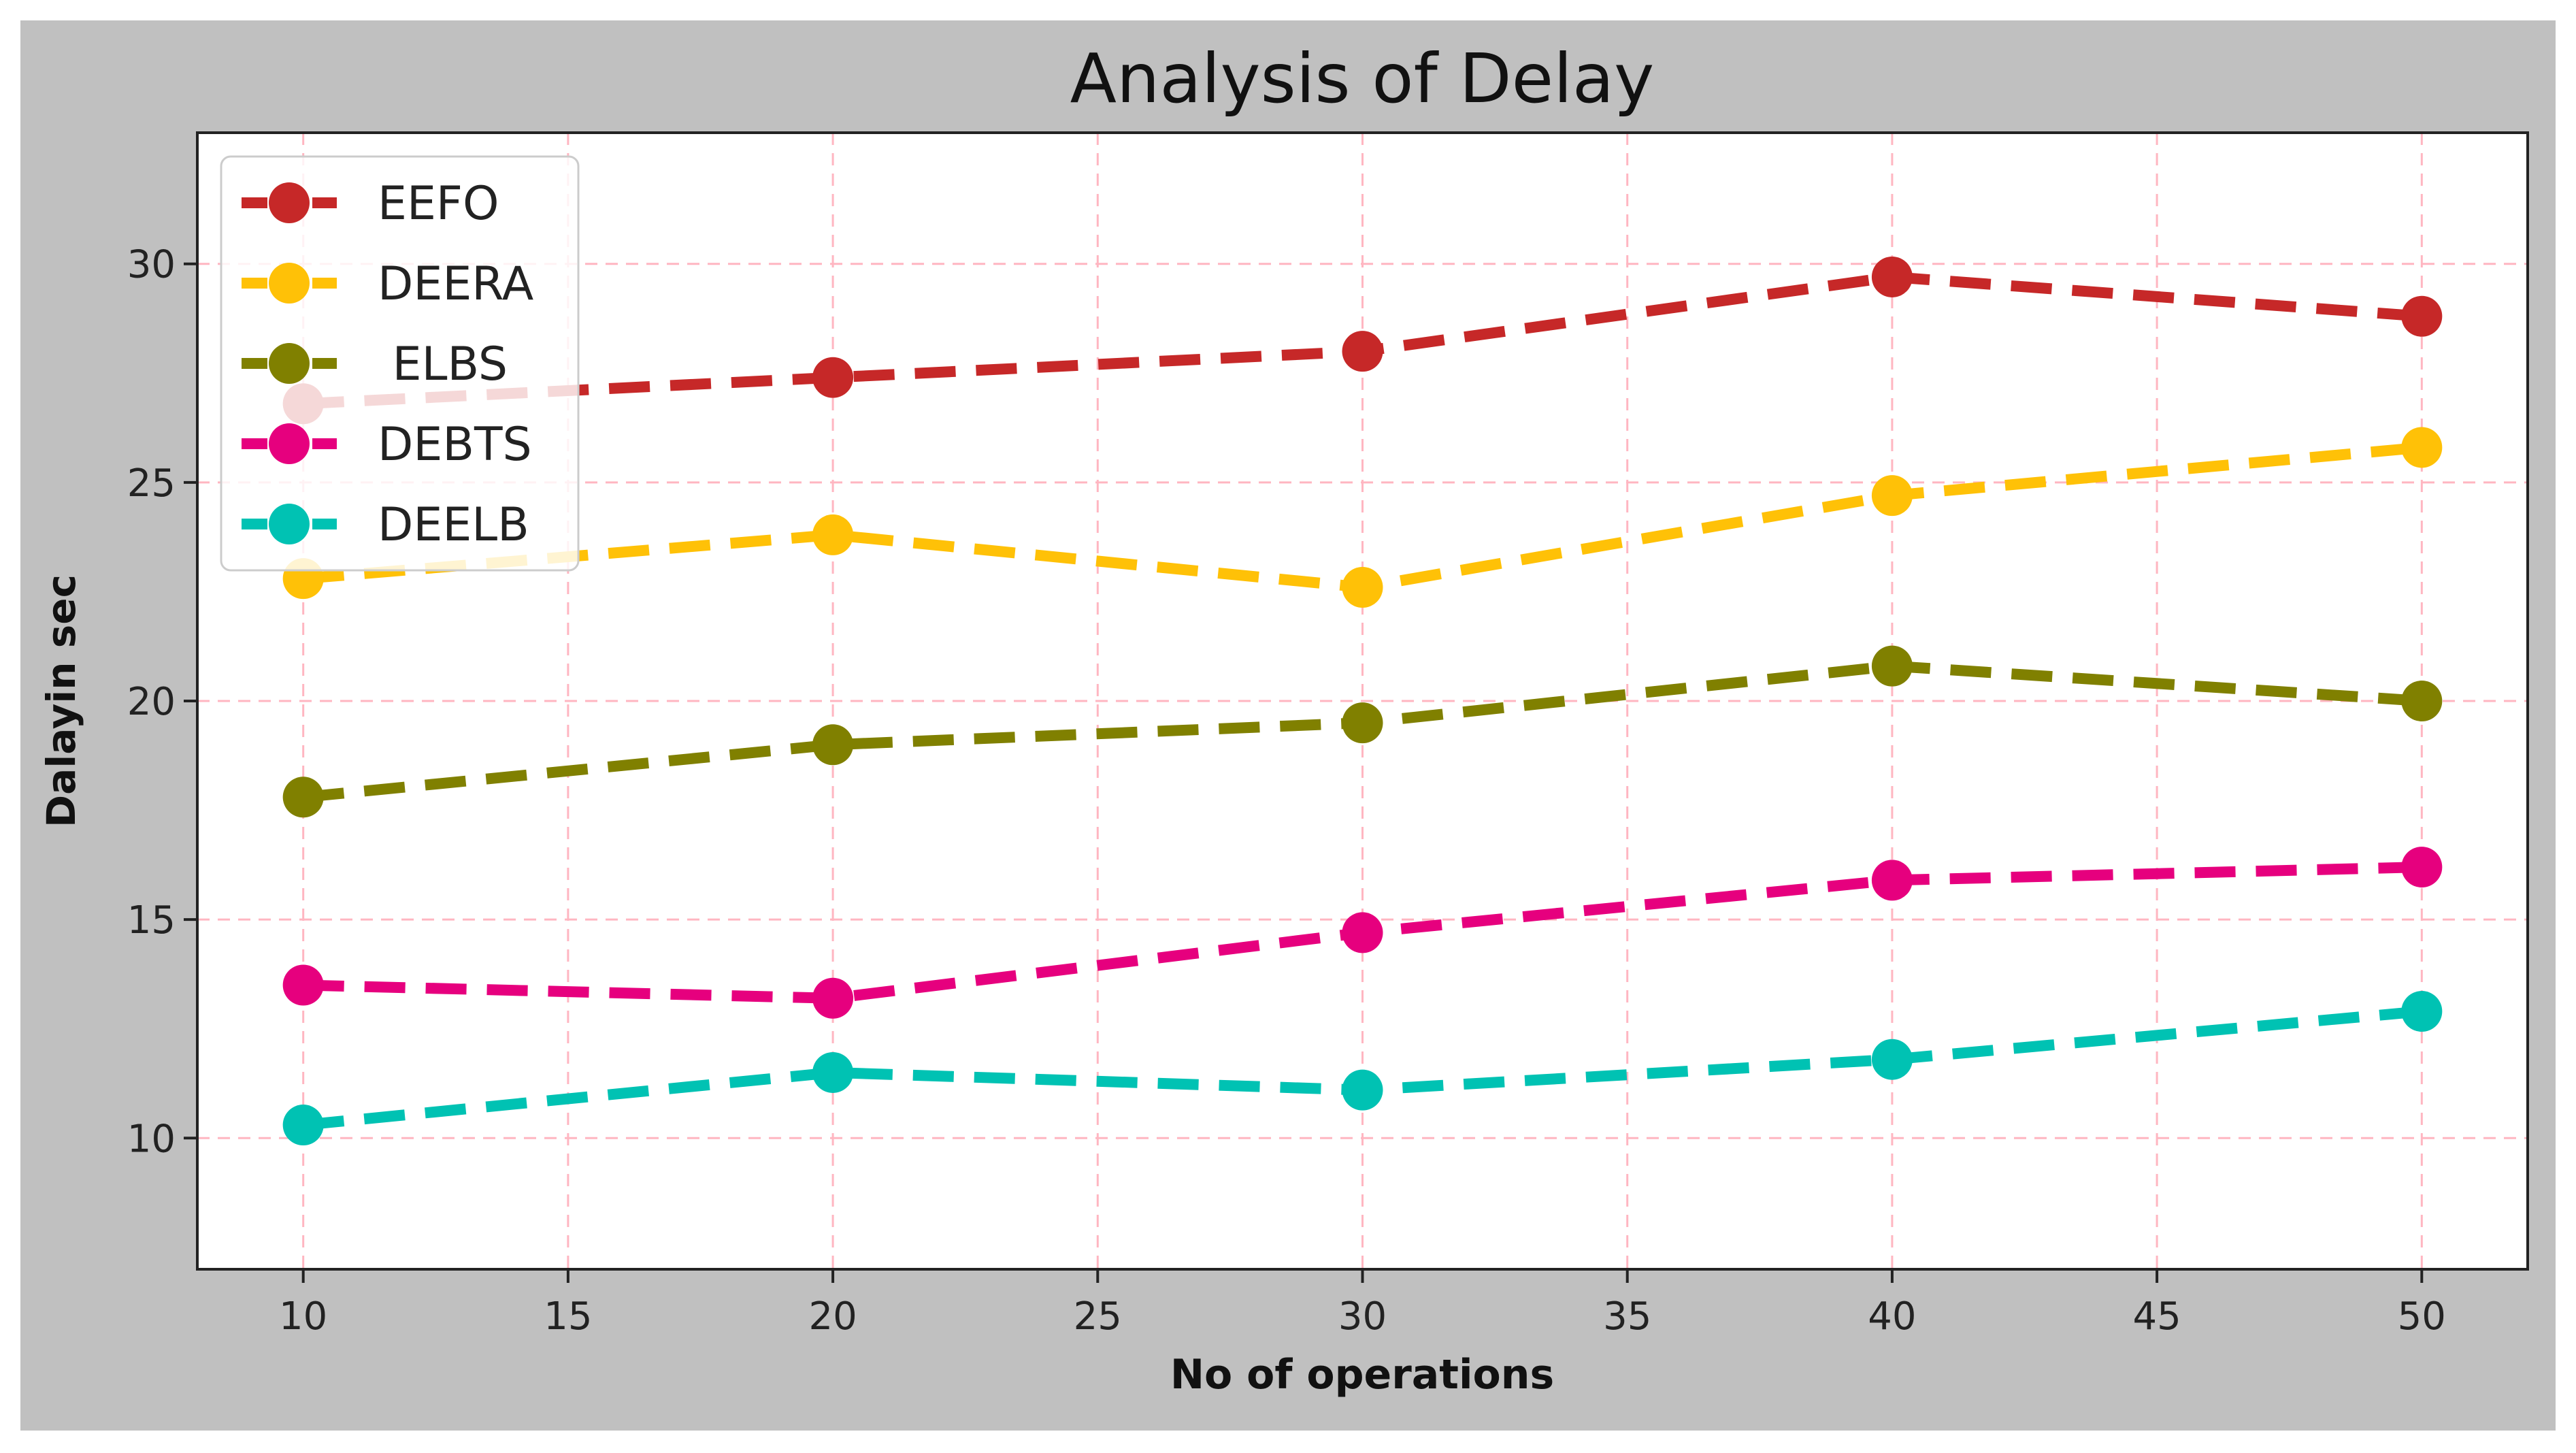 The height and width of the screenshot is (1453, 2576). What do you see at coordinates (151, 1139) in the screenshot?
I see `y-tick-label: 10` at bounding box center [151, 1139].